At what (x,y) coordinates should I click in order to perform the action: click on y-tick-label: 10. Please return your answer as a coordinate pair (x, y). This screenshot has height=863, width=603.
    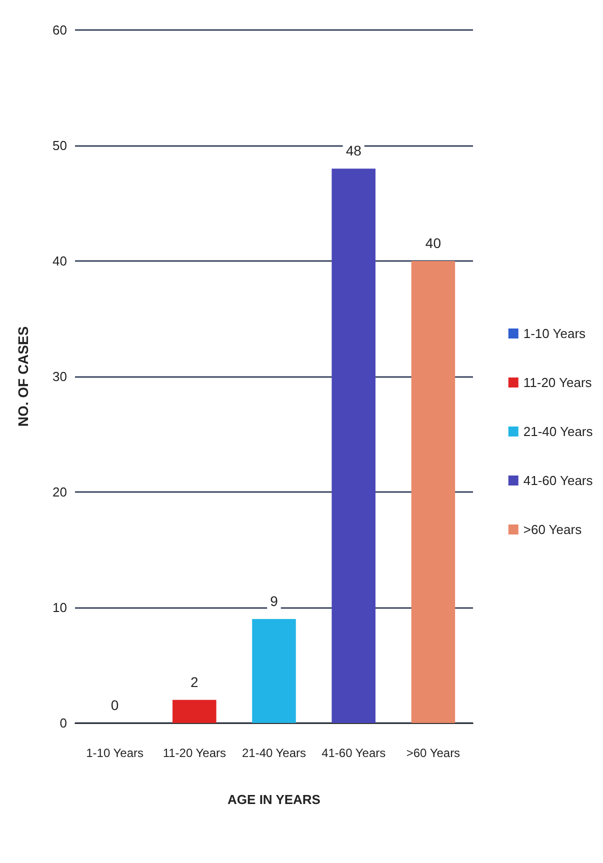
    Looking at the image, I should click on (59, 607).